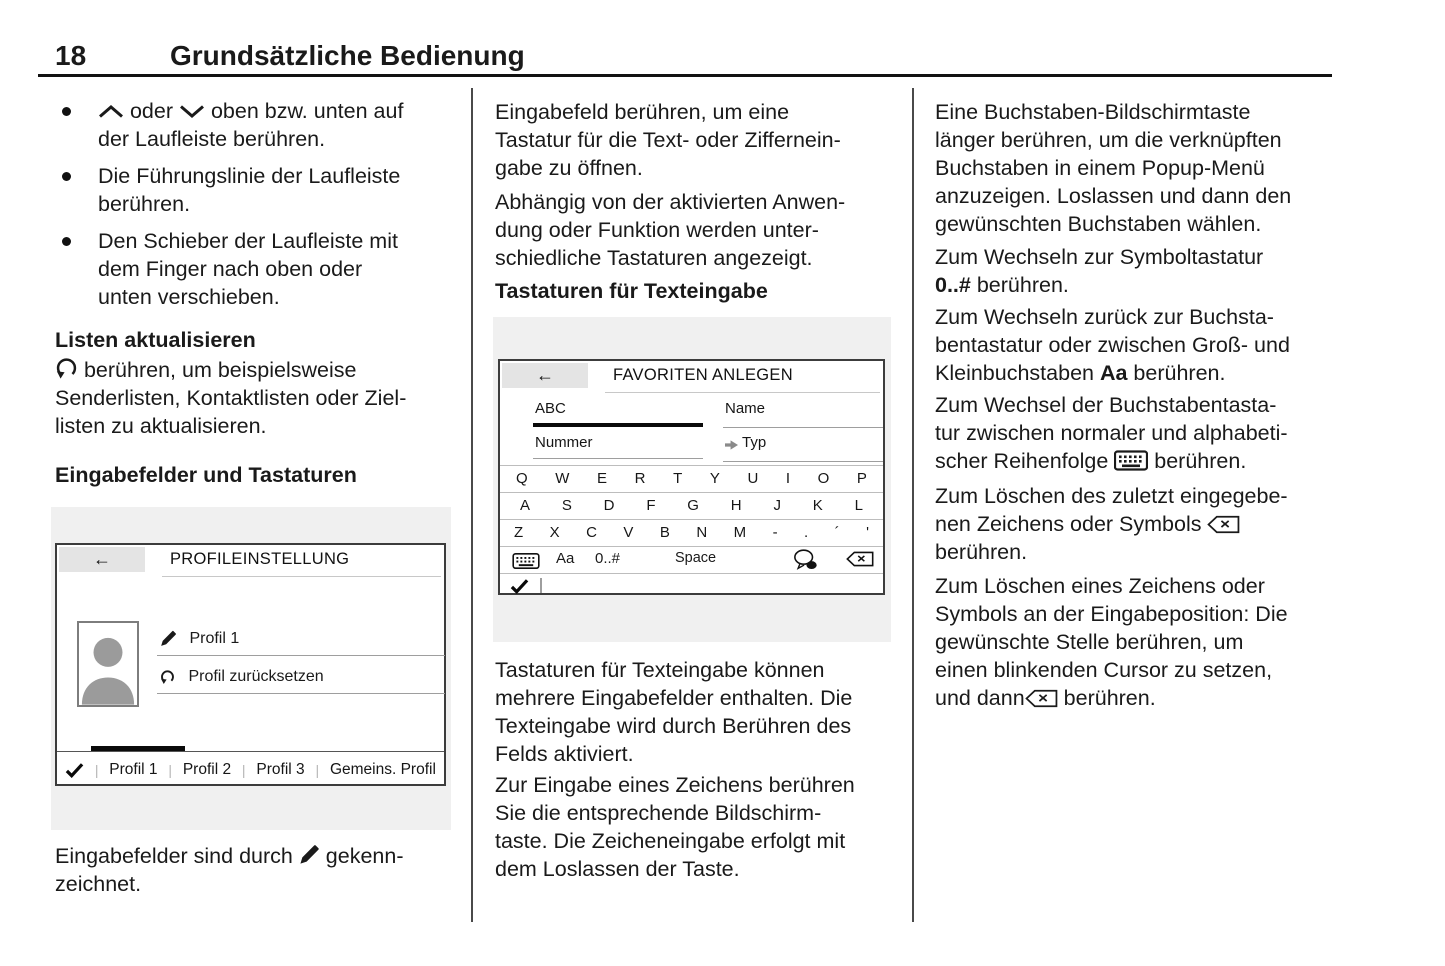  I want to click on key-z: Z, so click(519, 532).